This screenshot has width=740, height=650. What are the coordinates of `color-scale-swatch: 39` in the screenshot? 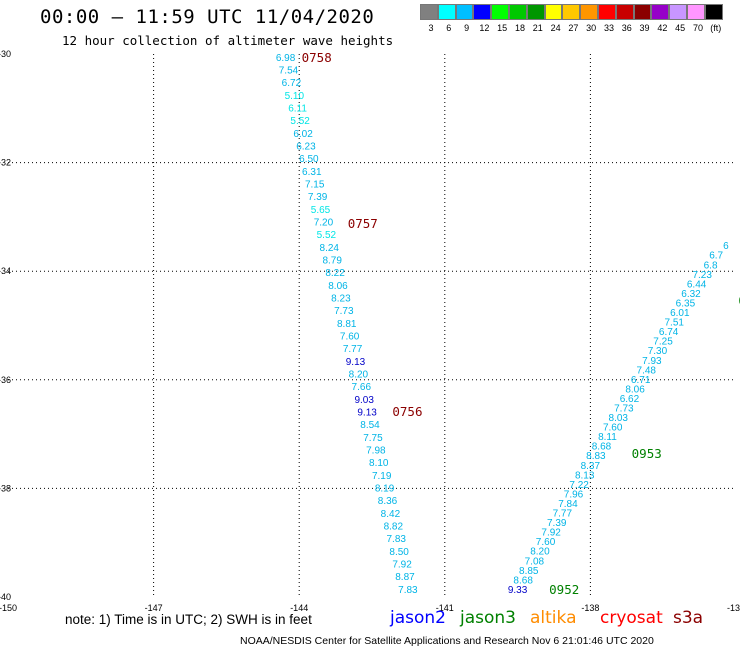 It's located at (642, 18).